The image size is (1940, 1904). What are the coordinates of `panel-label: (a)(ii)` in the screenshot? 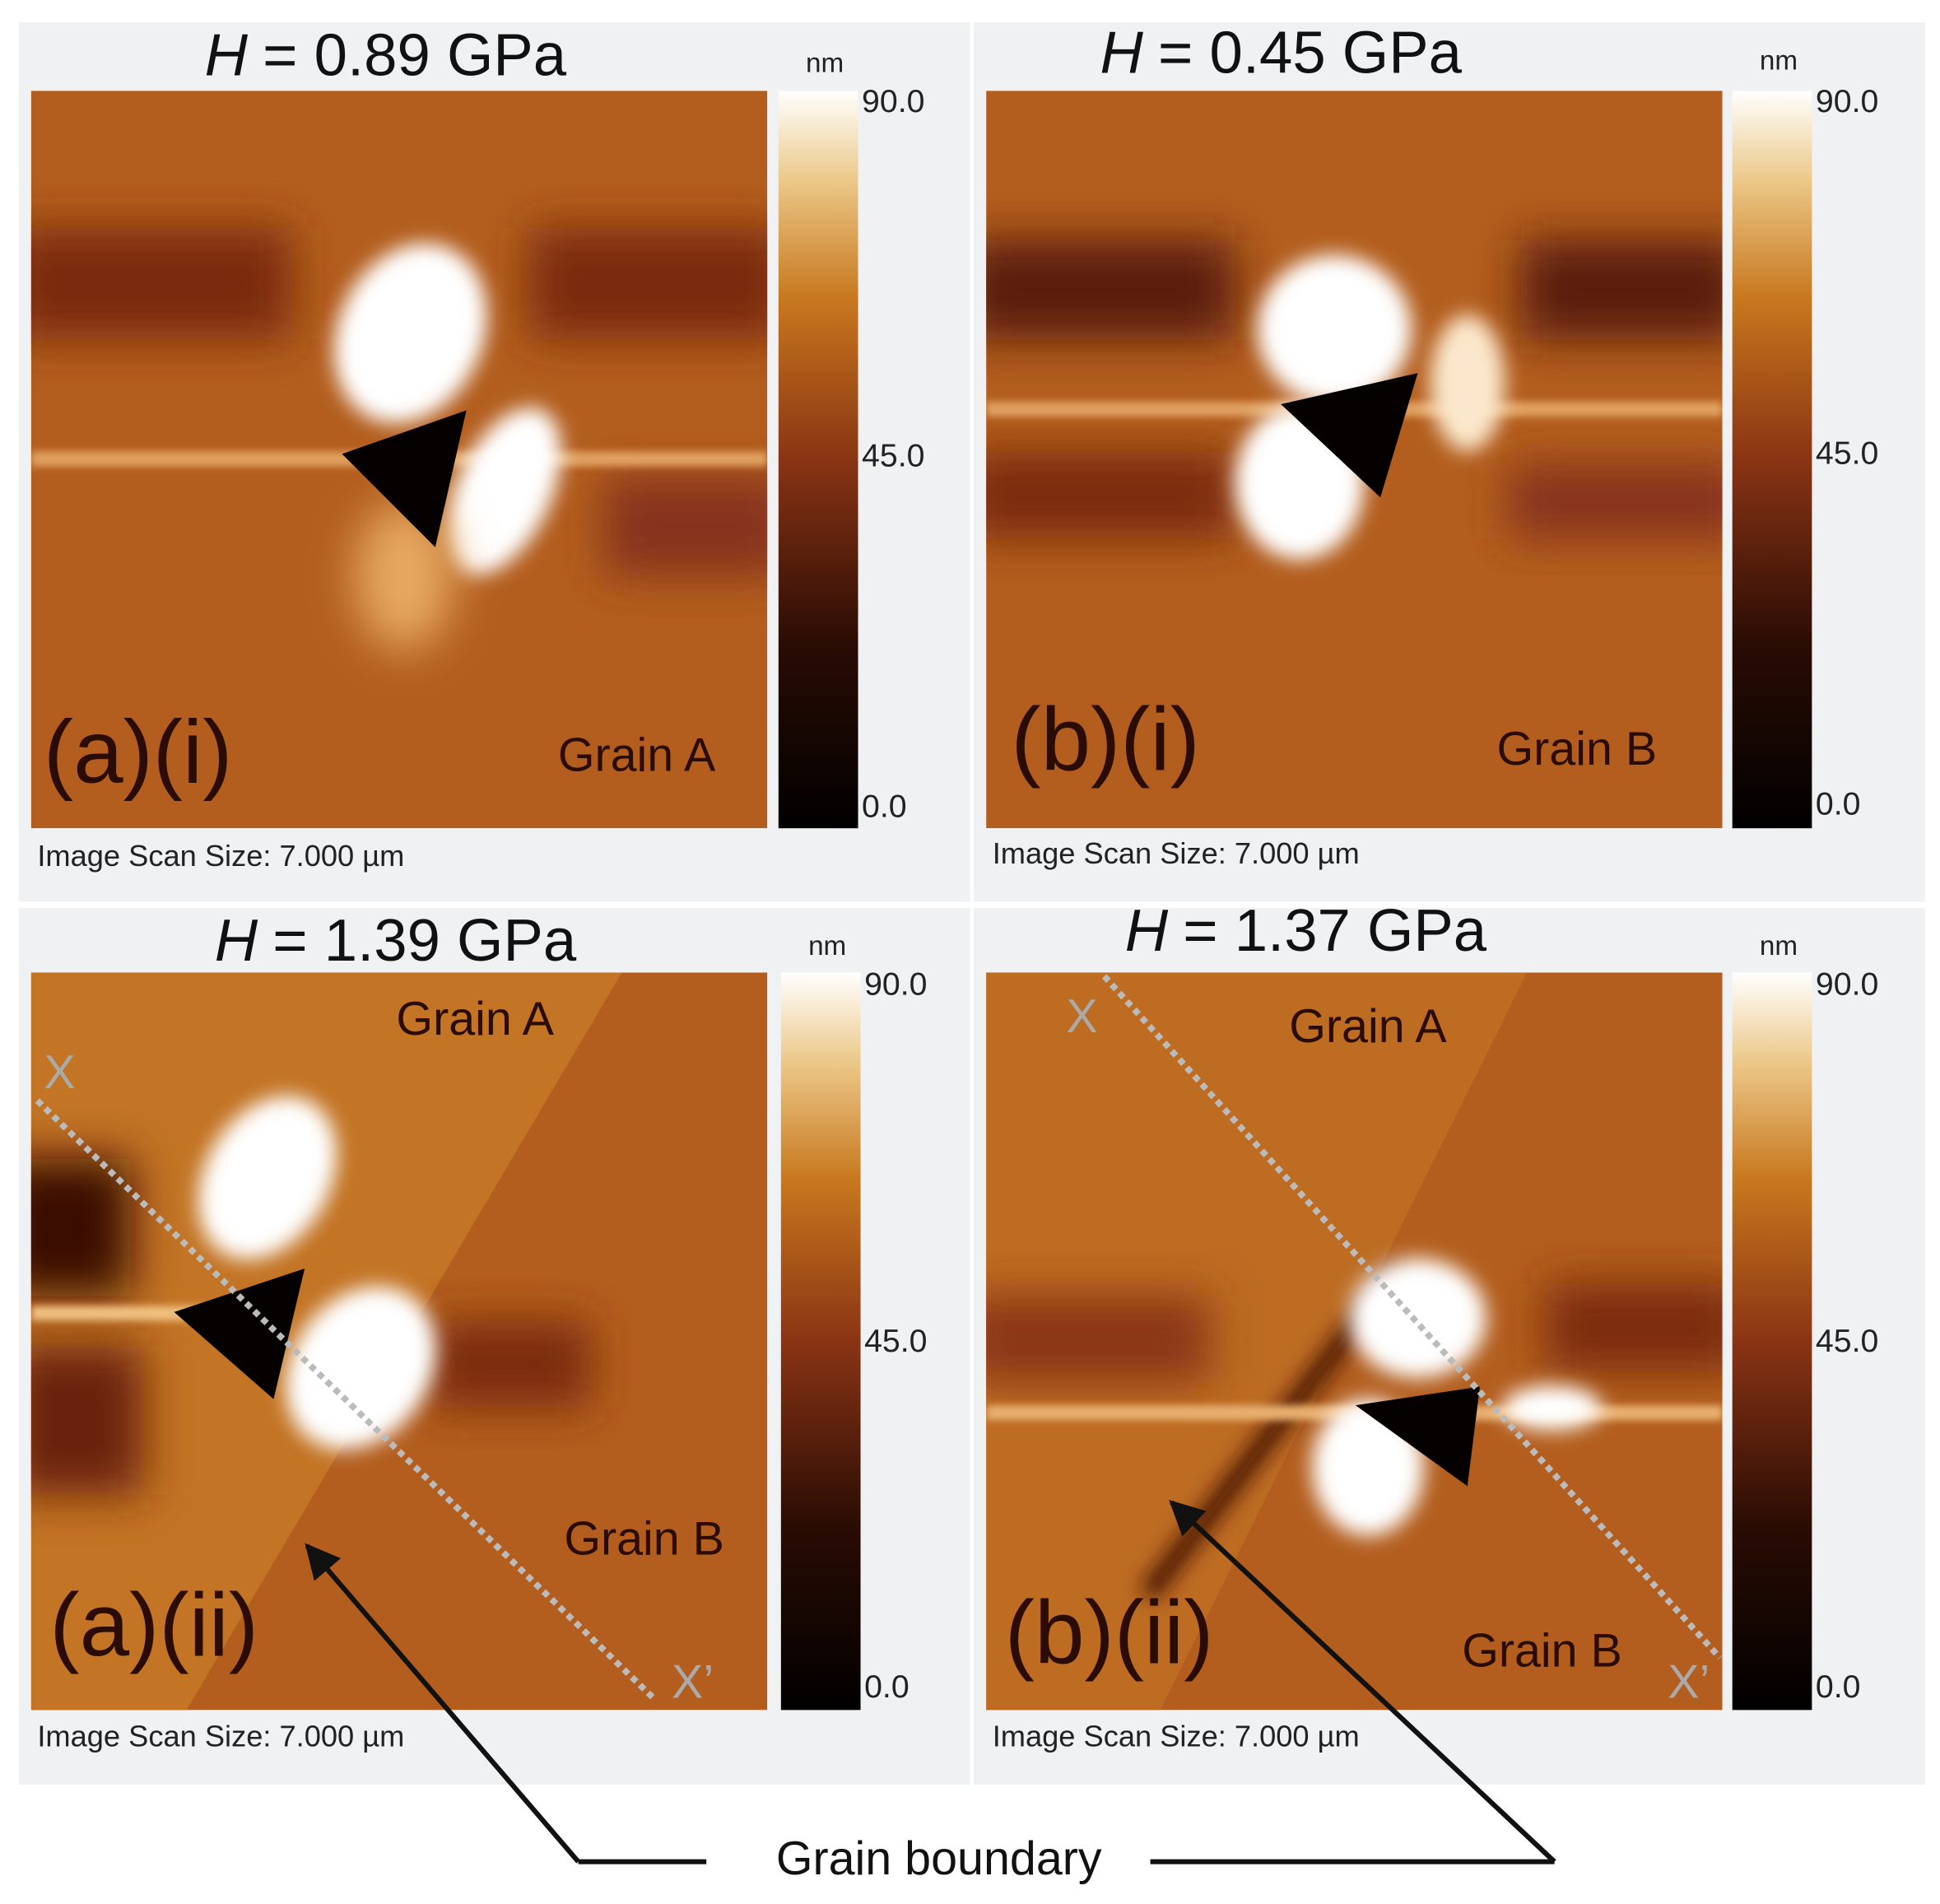 It's located at (153, 1625).